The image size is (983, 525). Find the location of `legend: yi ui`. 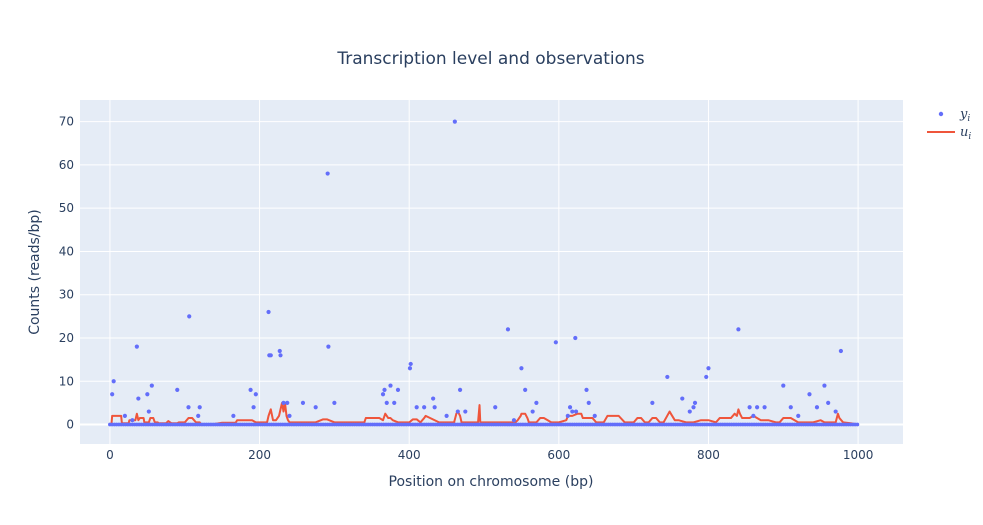

legend: yi ui is located at coordinates (949, 124).